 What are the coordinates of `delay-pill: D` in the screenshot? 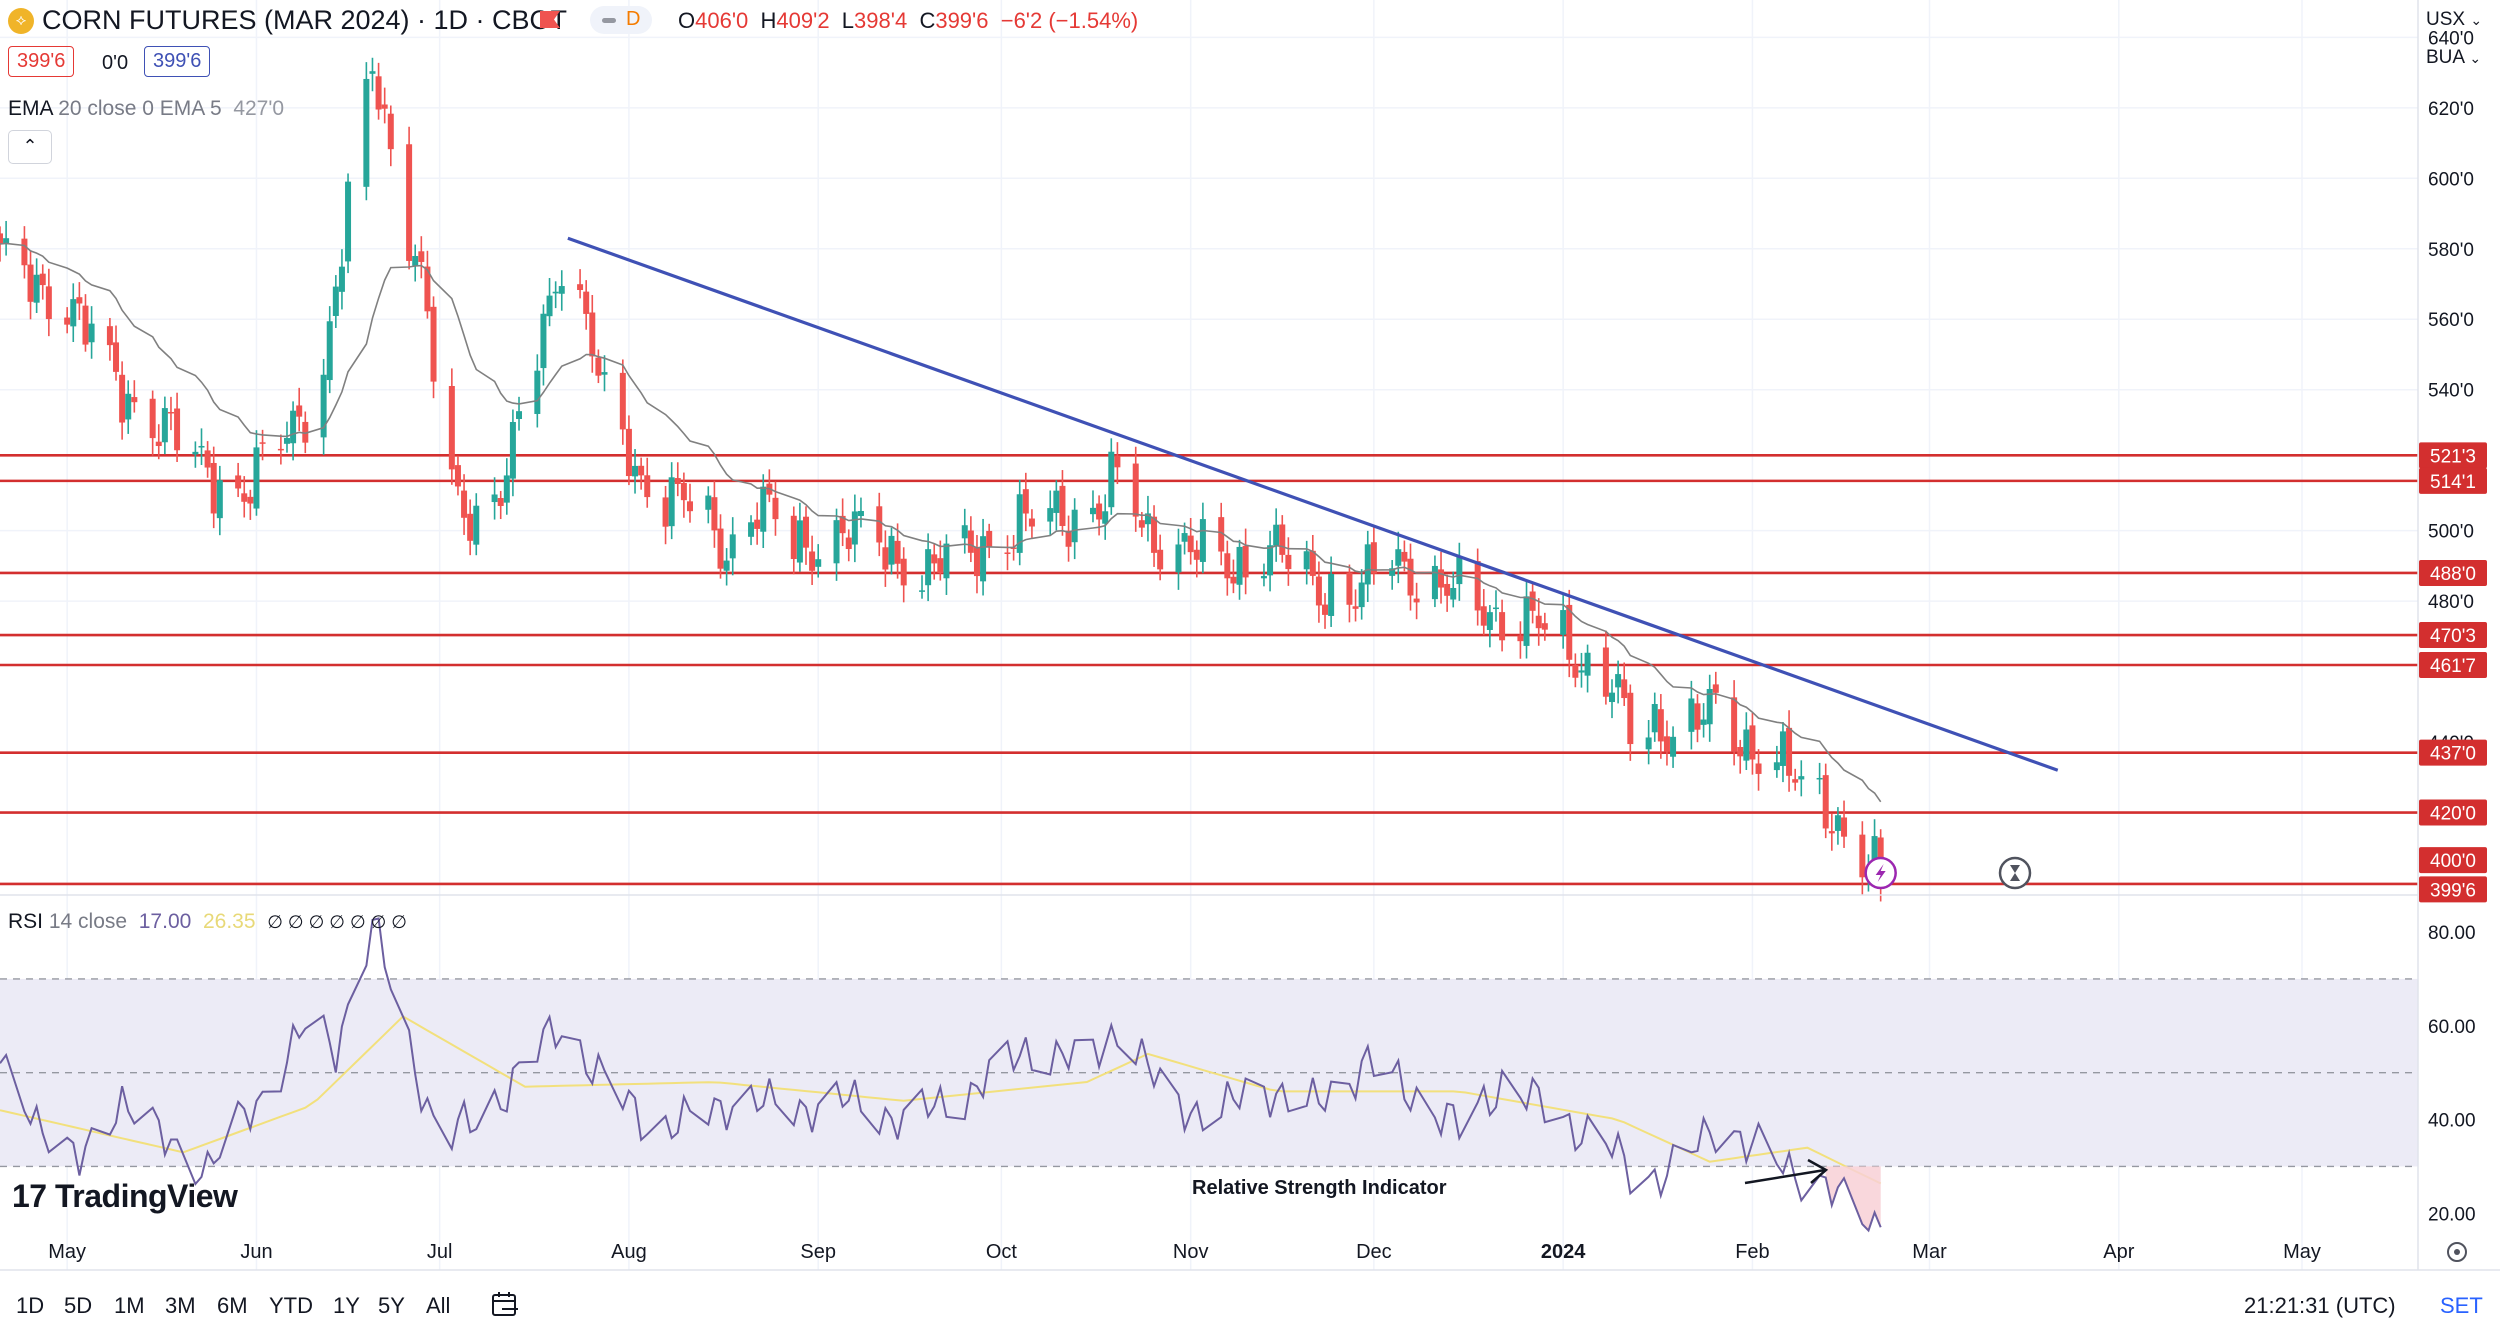 It's located at (621, 20).